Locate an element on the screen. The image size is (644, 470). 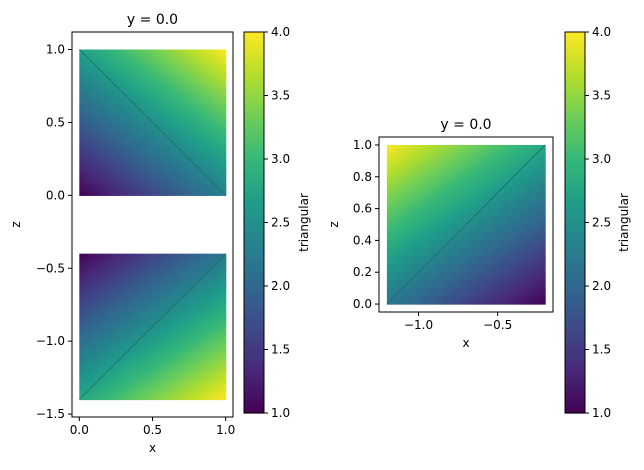
colorbar-segment is located at coordinates (575, 381).